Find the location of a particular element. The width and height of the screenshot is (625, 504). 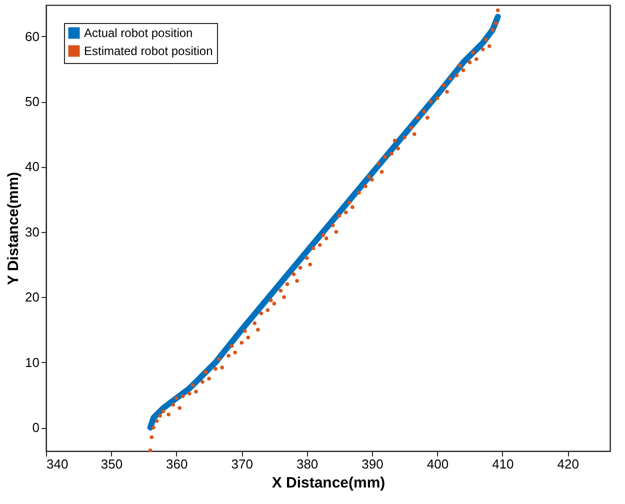

y-tick-label: 0 is located at coordinates (36, 428).